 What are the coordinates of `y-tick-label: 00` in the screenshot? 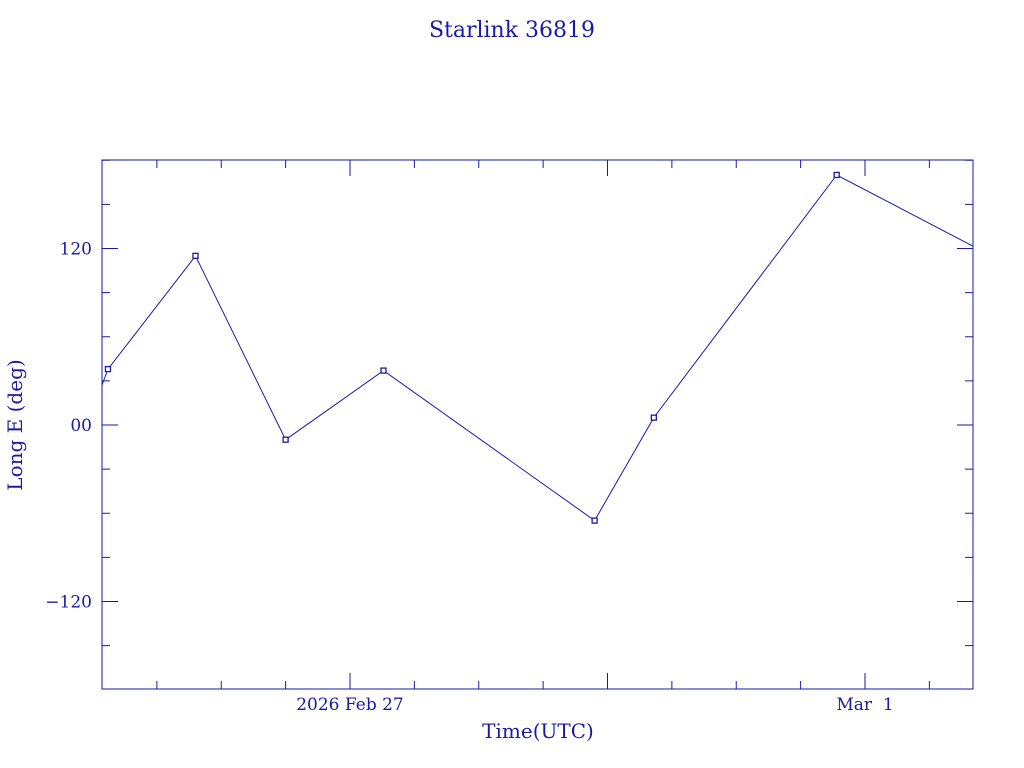 It's located at (81, 426).